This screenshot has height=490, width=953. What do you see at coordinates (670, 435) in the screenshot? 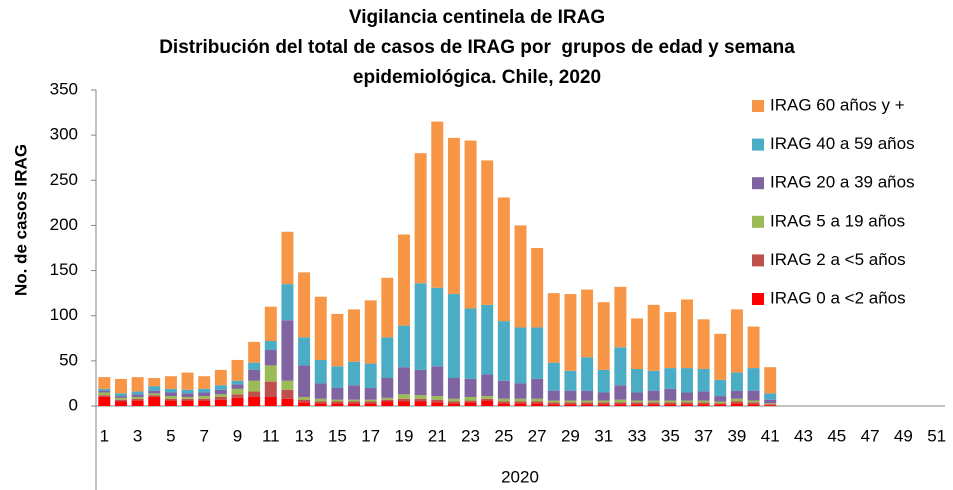
I see `x-tick-label: 35` at bounding box center [670, 435].